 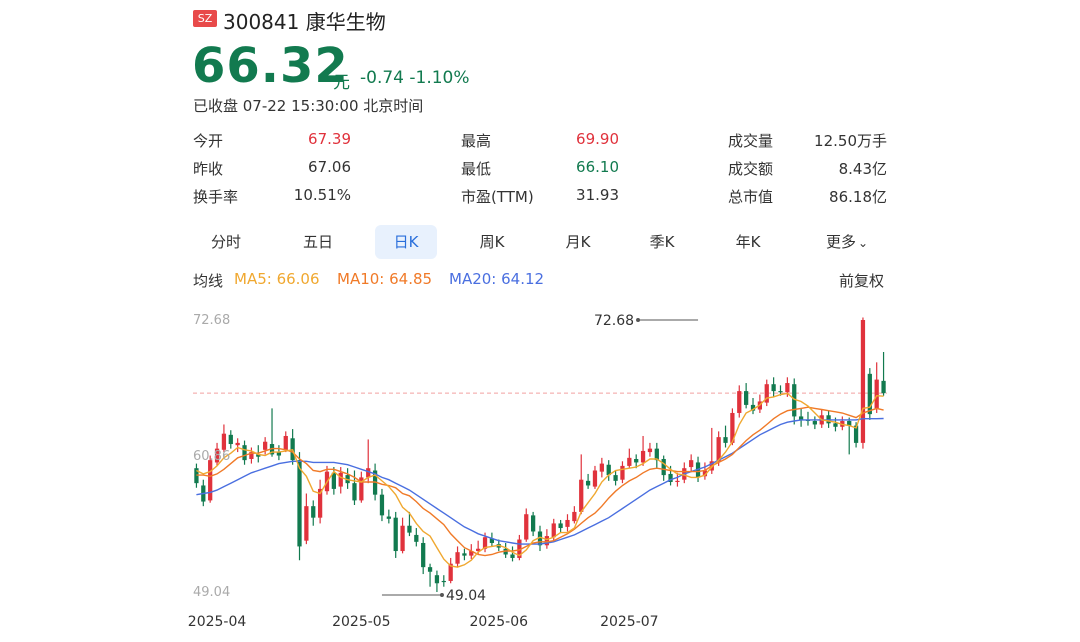 I want to click on tab-five-day: 五日, so click(x=317, y=242).